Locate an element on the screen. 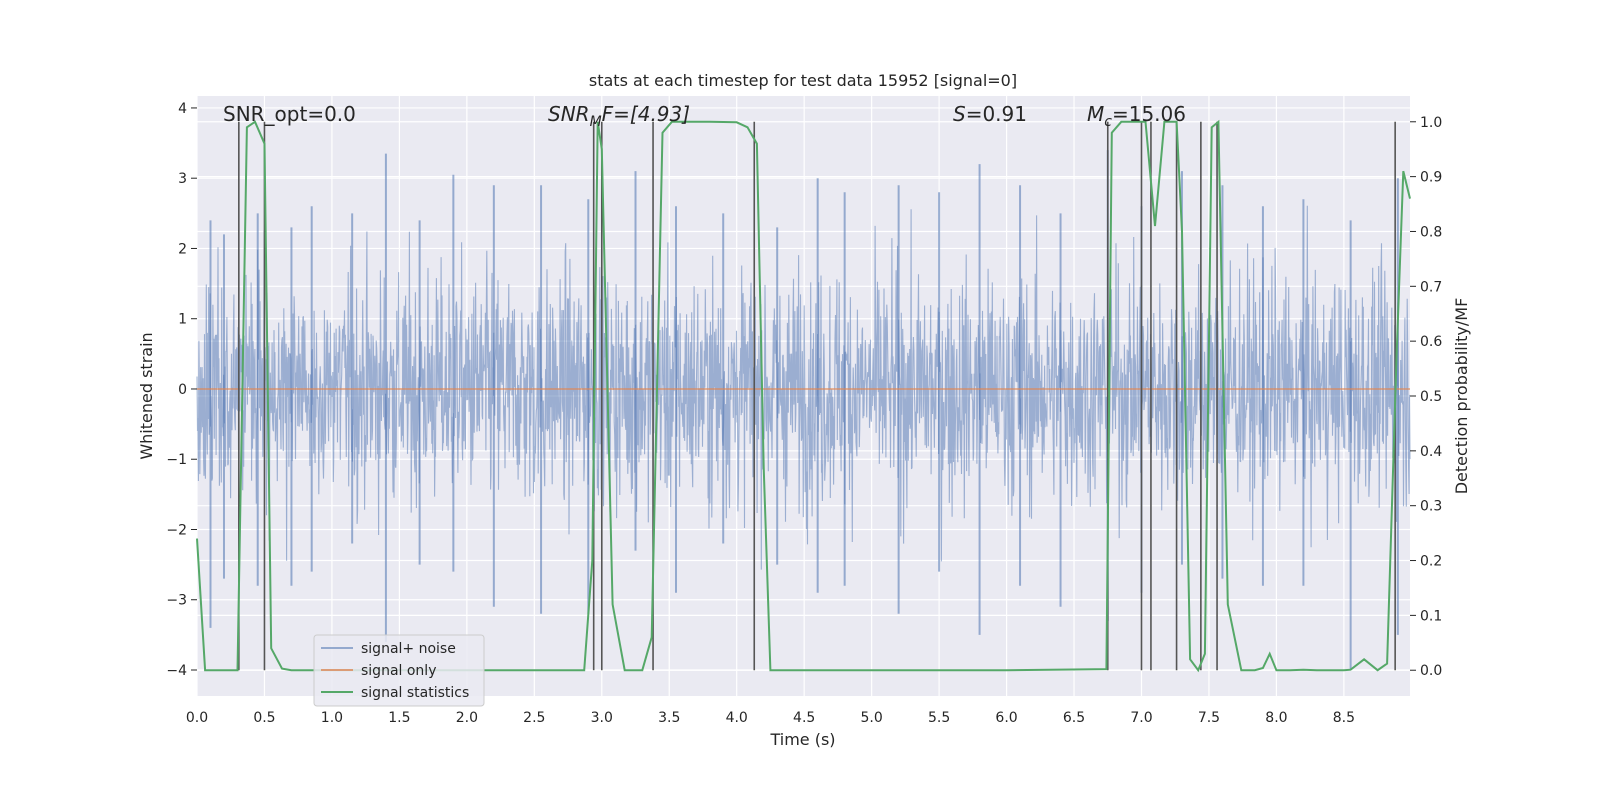 The height and width of the screenshot is (800, 1600). legend-label-signal-noise: signal+ noise is located at coordinates (408, 649).